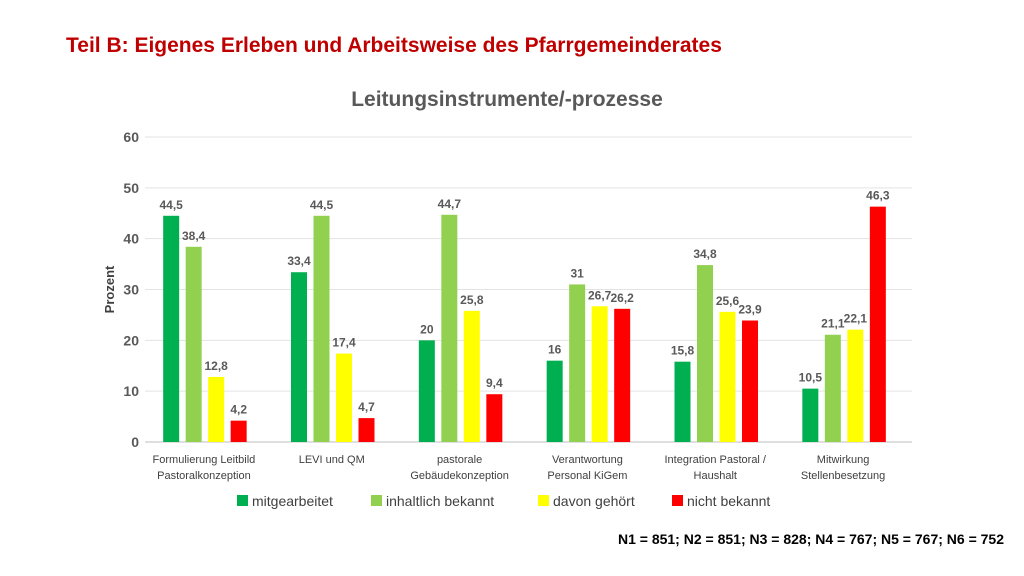  What do you see at coordinates (843, 460) in the screenshot?
I see `category-label-5-0: Mitwirkung` at bounding box center [843, 460].